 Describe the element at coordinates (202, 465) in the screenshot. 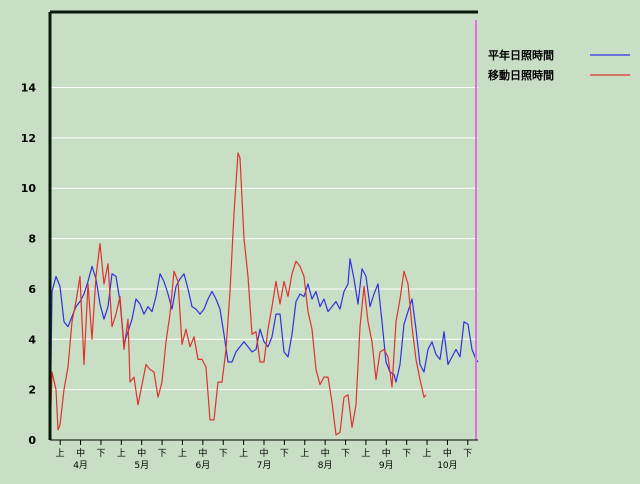

I see `x-month-label-2: 6月` at that location.